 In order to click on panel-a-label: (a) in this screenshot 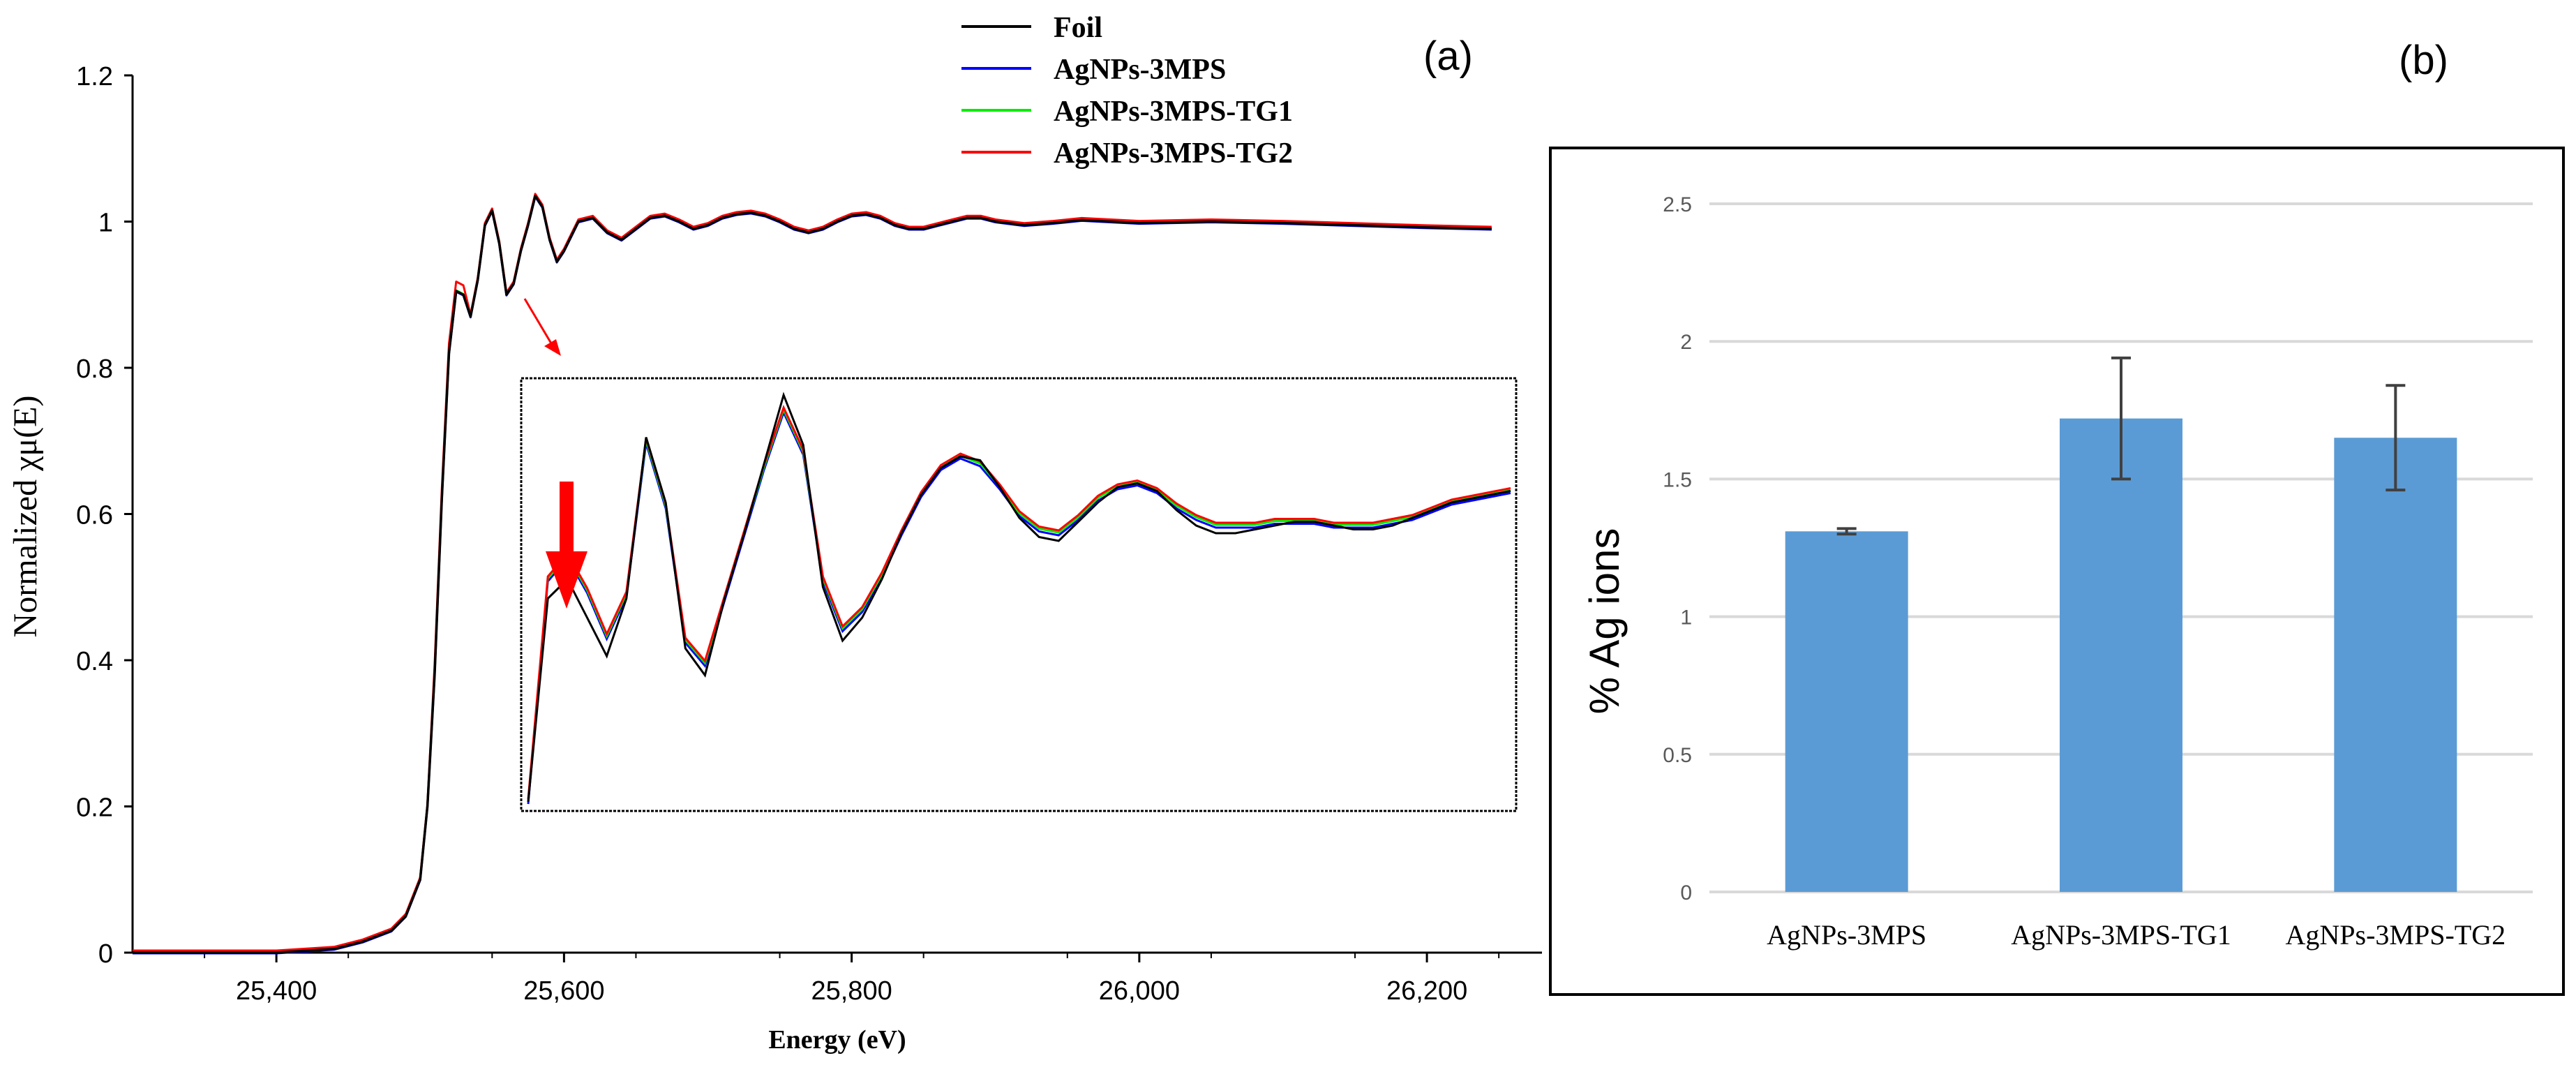, I will do `click(1448, 56)`.